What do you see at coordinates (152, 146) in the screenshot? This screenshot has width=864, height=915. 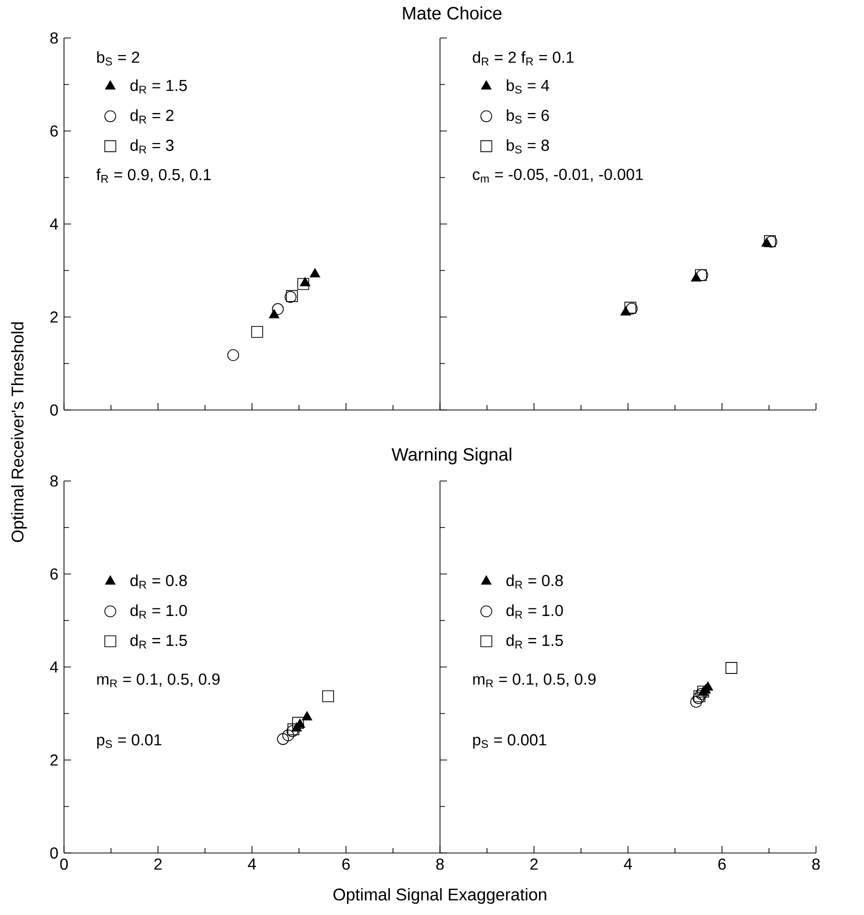 I see `legend-label: d$_{R}$ = 3` at bounding box center [152, 146].